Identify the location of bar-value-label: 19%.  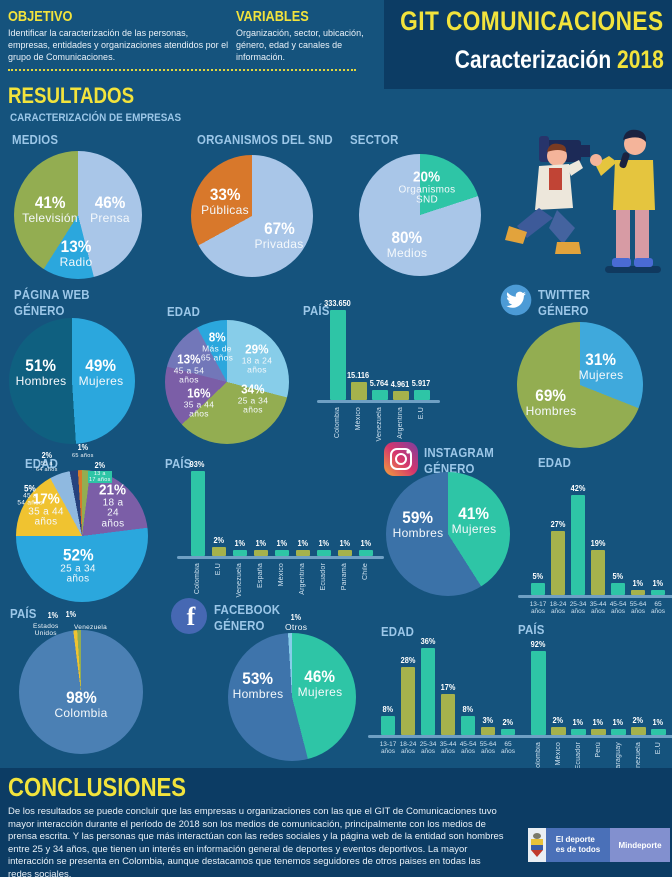
(598, 543).